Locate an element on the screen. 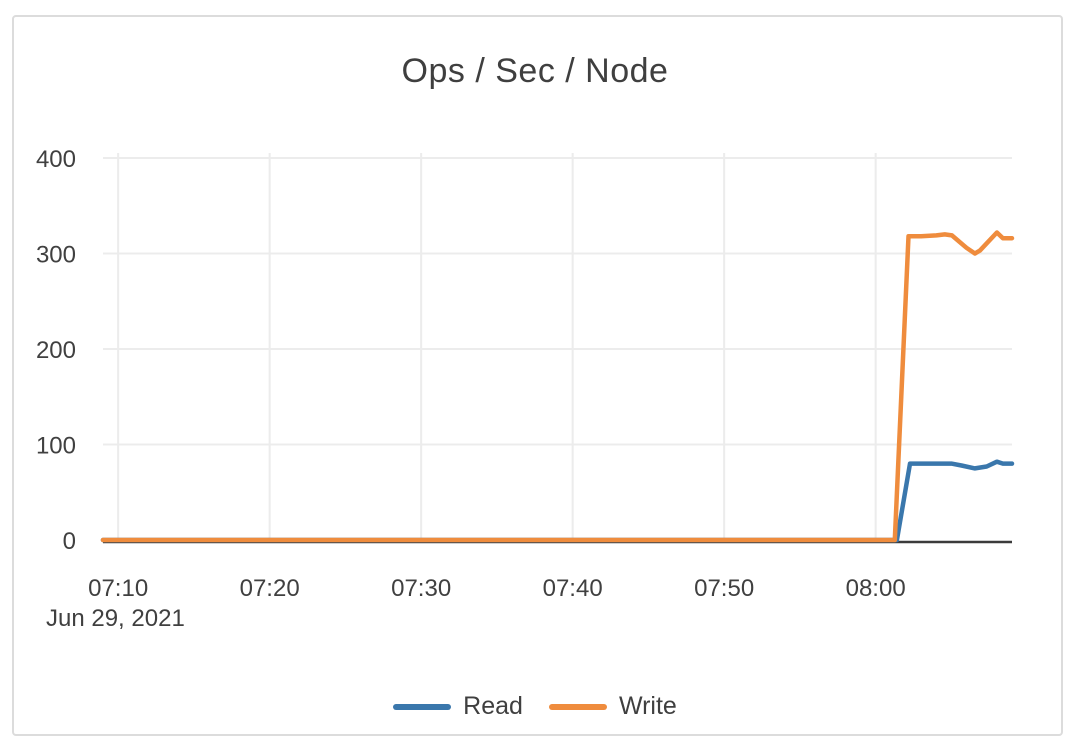 The width and height of the screenshot is (1070, 748). x-tick-label: 07:20 is located at coordinates (270, 588).